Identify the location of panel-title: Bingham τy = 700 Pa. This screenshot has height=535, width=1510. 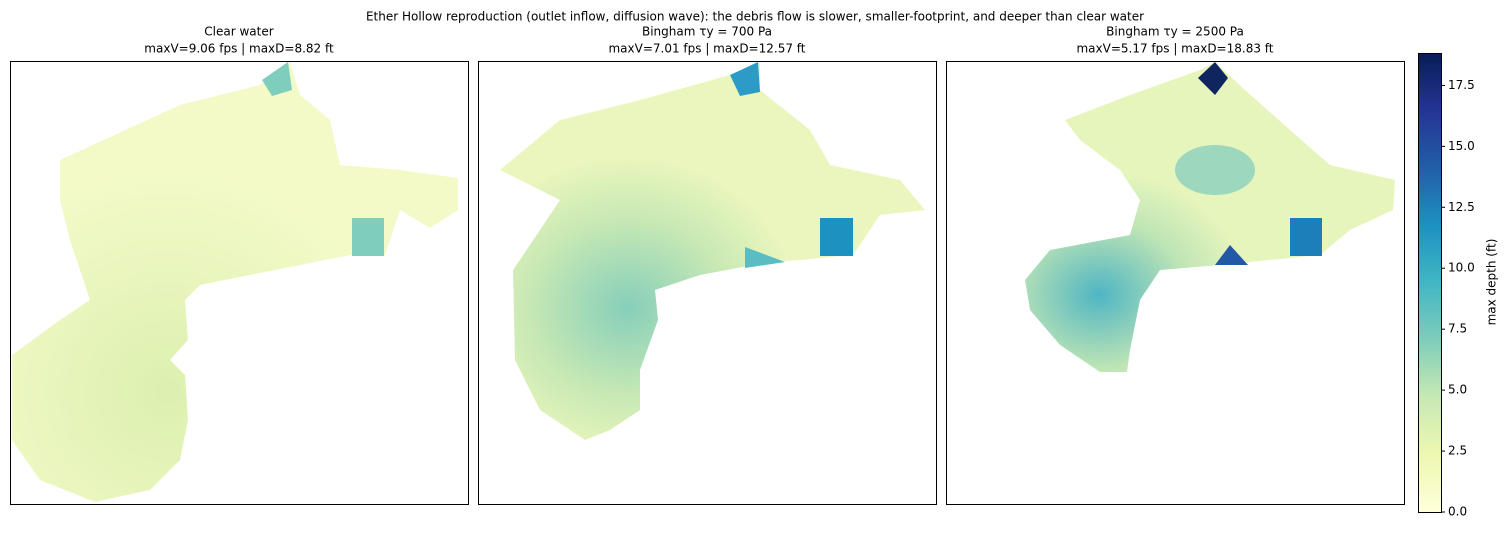
(707, 32).